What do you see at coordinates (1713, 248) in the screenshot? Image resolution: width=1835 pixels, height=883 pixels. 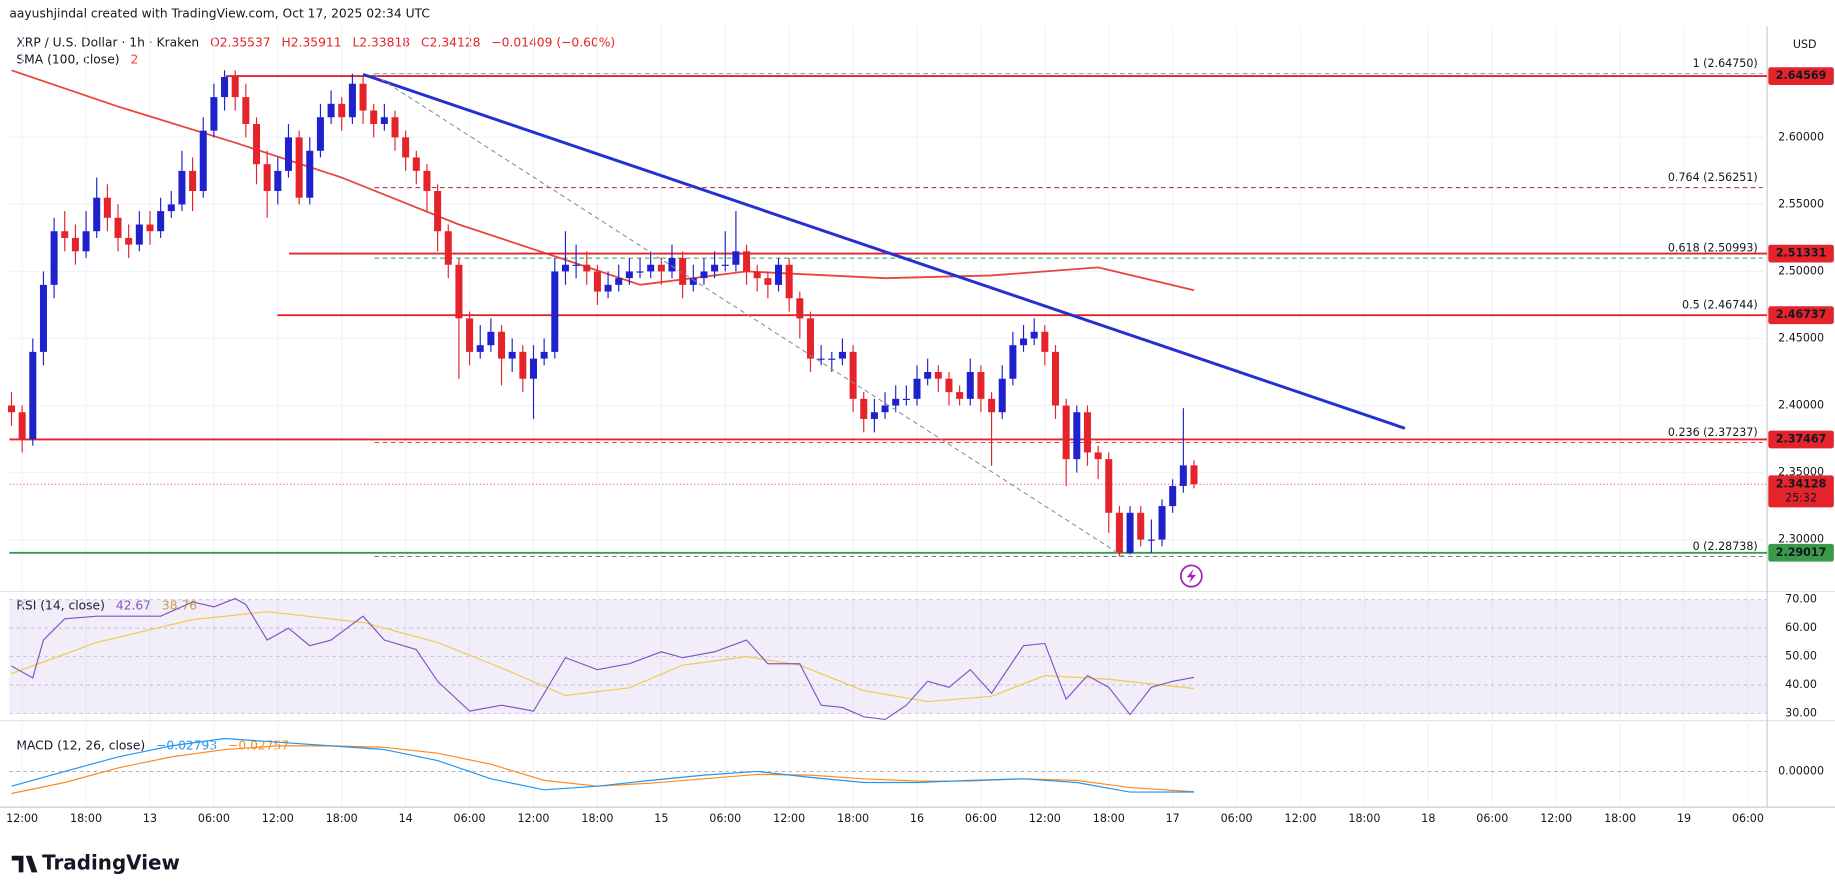 I see `fib-label: 0.618 (2.50993)` at bounding box center [1713, 248].